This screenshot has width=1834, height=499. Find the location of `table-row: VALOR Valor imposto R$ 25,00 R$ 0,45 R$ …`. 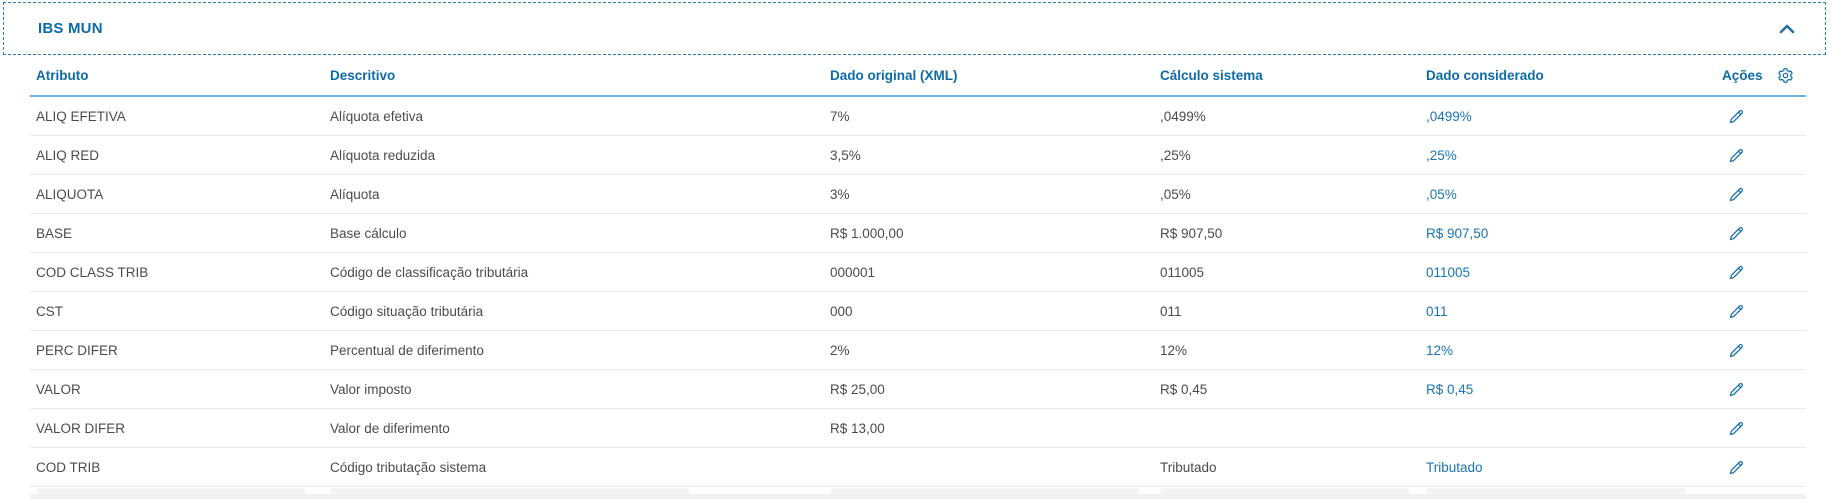

table-row: VALOR Valor imposto R$ 25,00 R$ 0,45 R$ … is located at coordinates (918, 389).